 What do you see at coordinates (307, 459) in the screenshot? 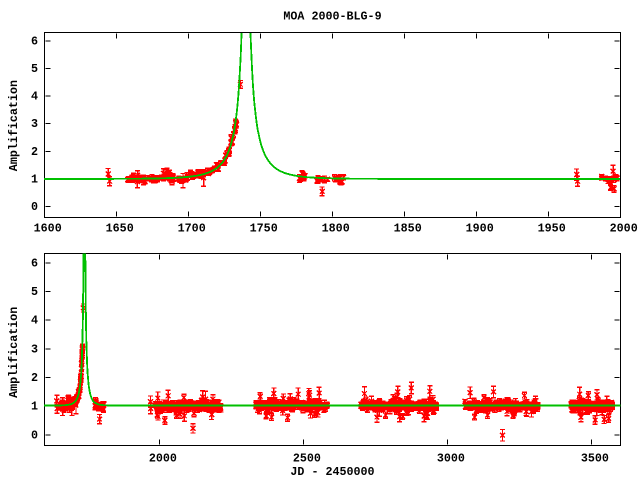
I see `svg-text: 2500` at bounding box center [307, 459].